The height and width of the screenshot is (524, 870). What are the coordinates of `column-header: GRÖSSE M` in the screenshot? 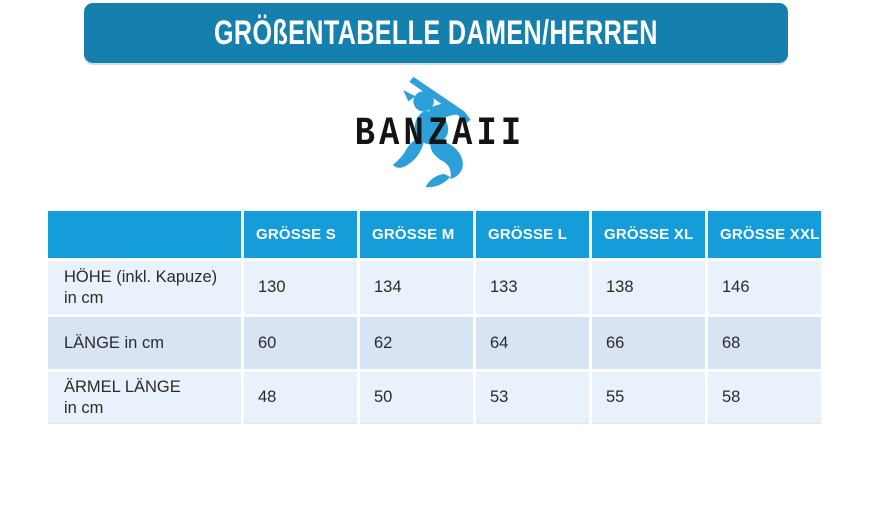 It's located at (416, 234).